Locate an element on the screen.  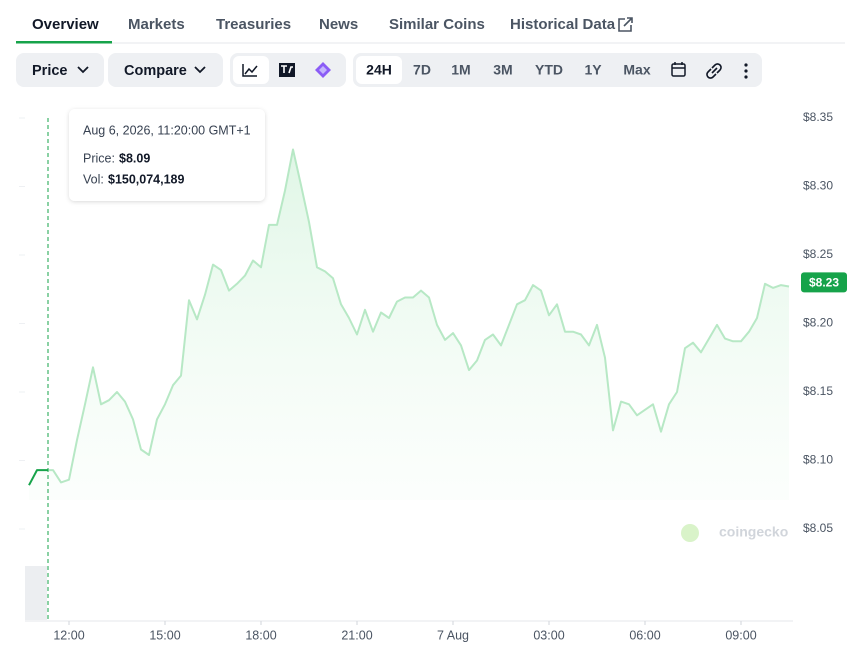
x-tick-label: 12:00 is located at coordinates (68, 635).